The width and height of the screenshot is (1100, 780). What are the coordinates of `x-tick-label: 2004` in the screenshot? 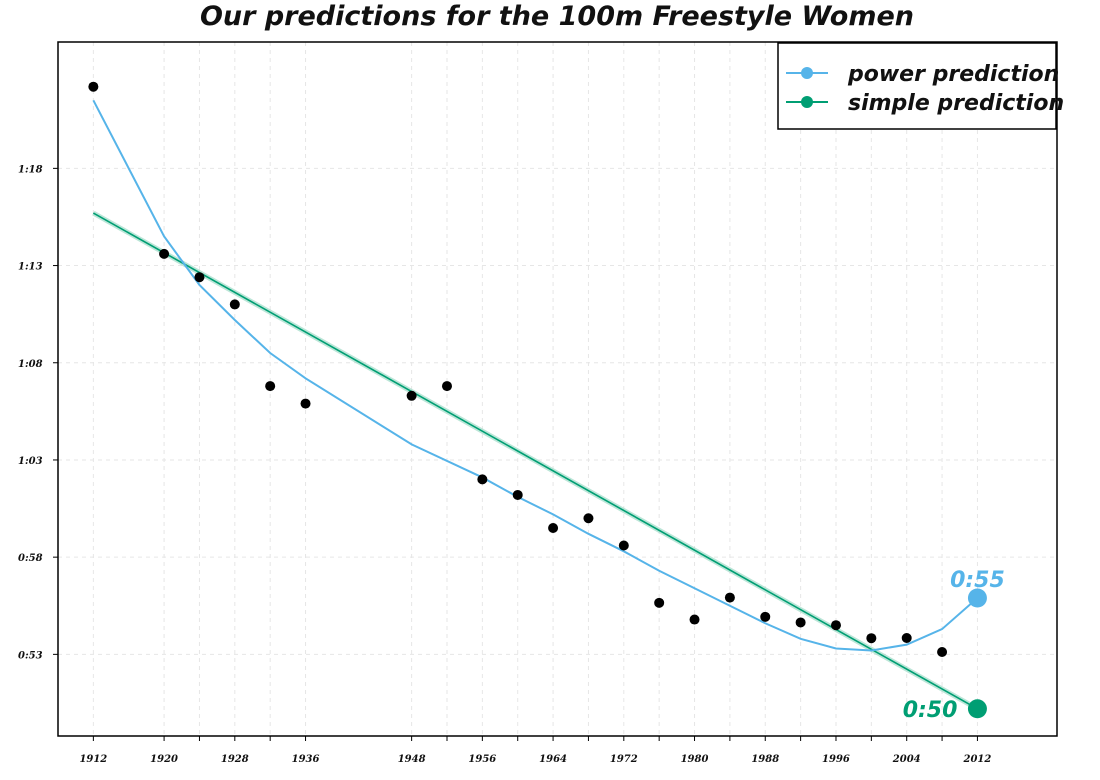 It's located at (906, 759).